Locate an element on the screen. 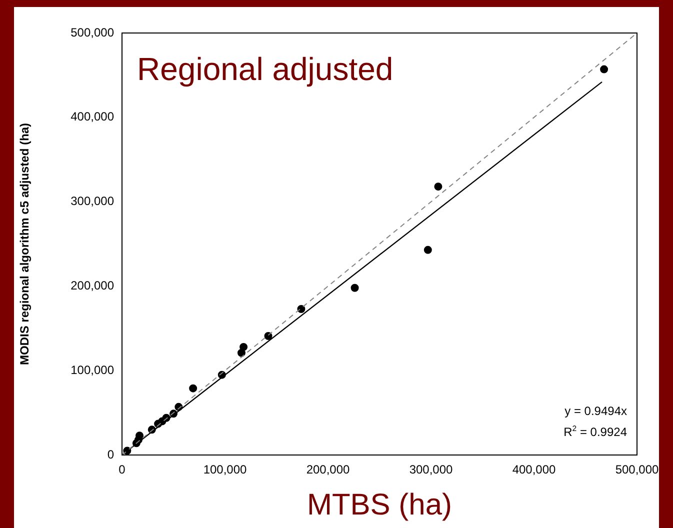 This screenshot has width=673, height=528. x-tick-label: 500,000 is located at coordinates (637, 469).